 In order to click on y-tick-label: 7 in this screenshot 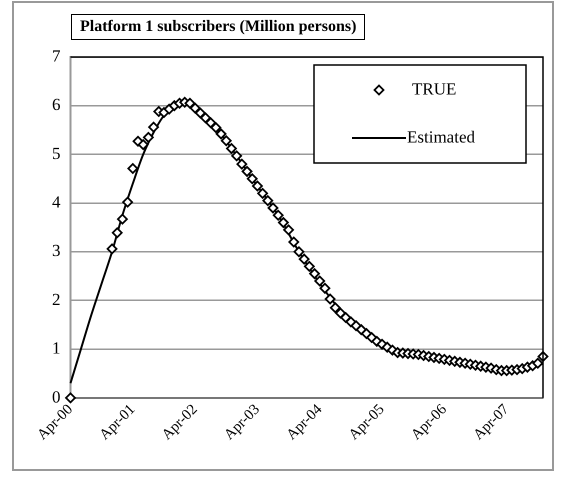, I will do `click(56, 56)`.